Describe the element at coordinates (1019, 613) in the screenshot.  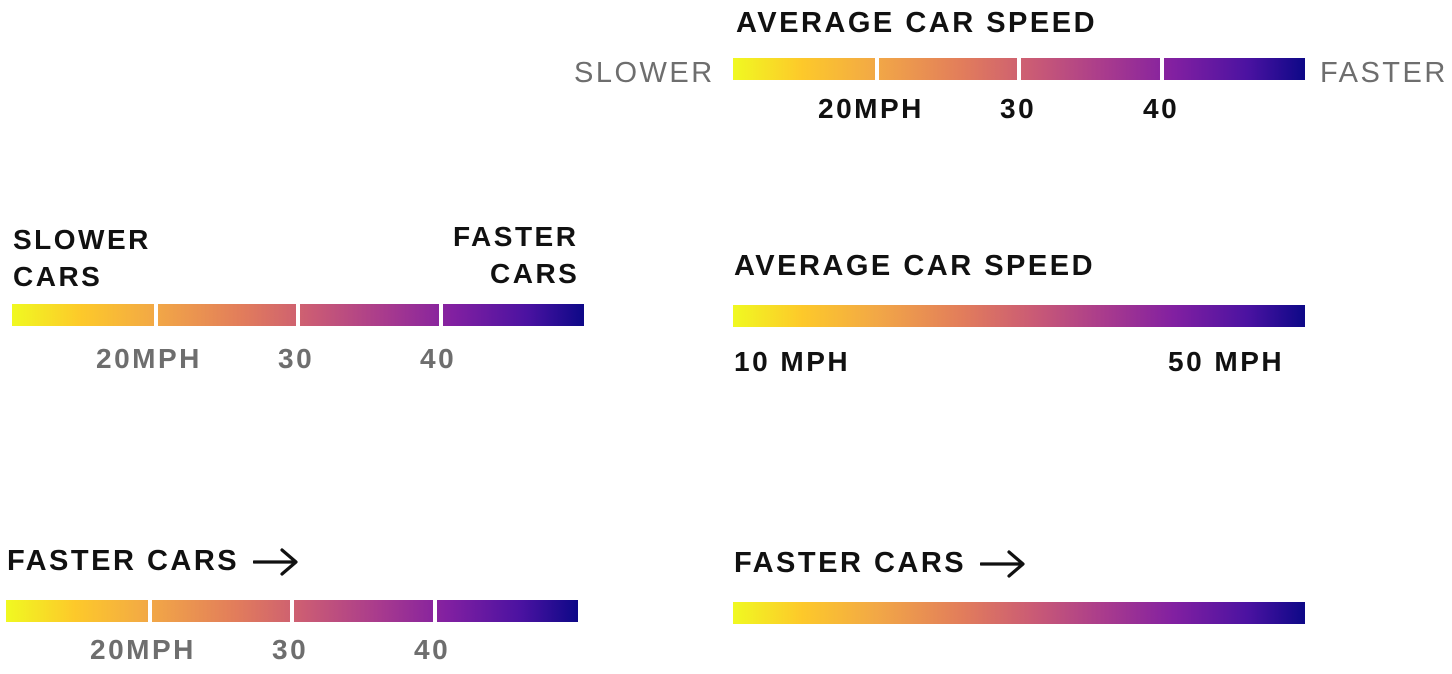
I see `legend-e-color-bar` at that location.